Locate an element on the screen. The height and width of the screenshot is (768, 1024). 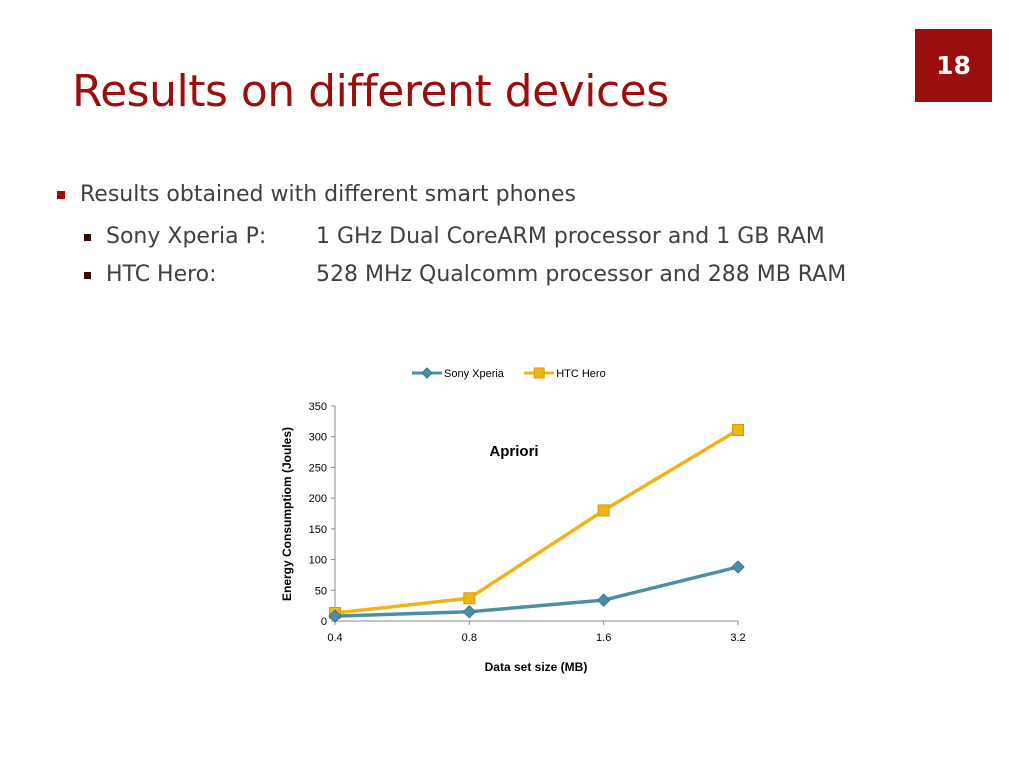
x-tick-label: 1.6 is located at coordinates (603, 638).